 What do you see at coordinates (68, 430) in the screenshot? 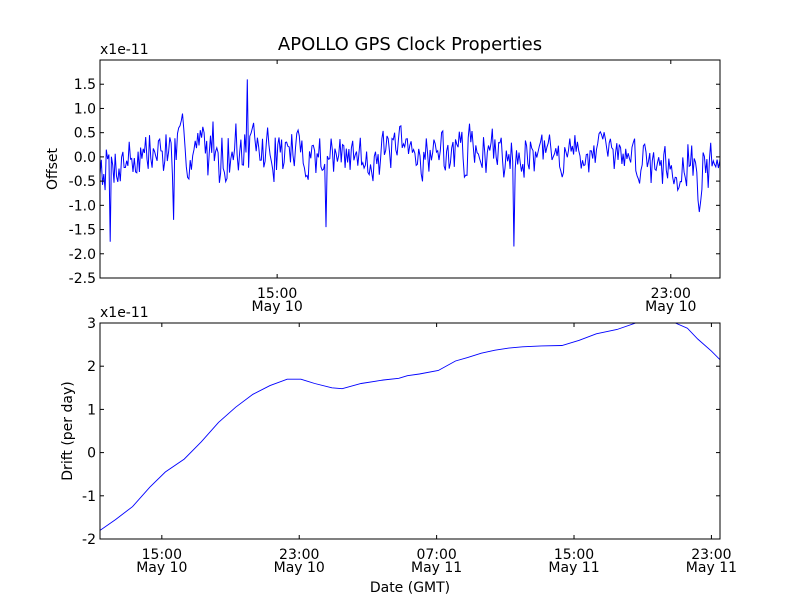
I see `y-axis-label: Drift (per day)` at bounding box center [68, 430].